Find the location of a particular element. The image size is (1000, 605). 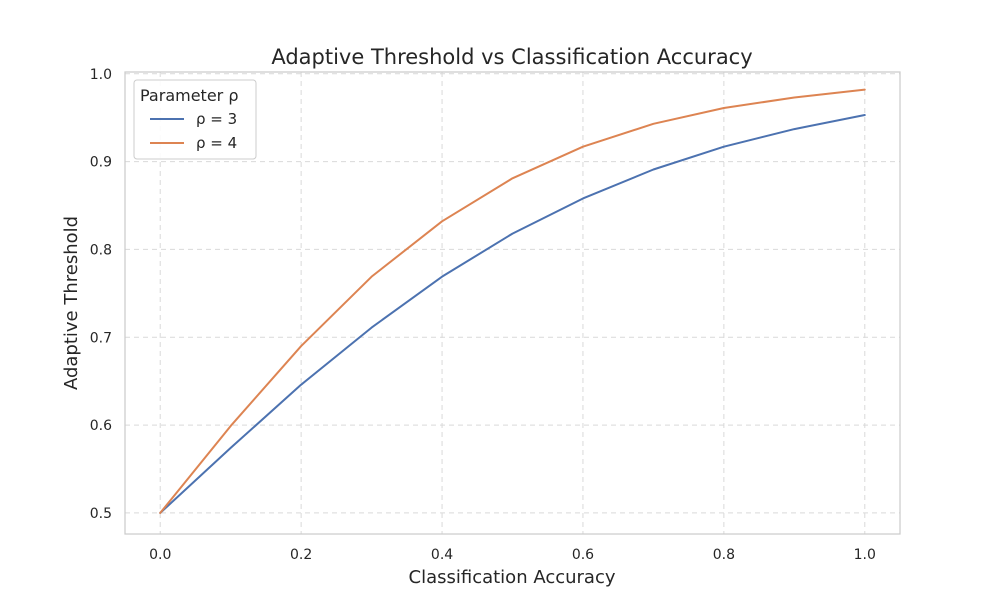

y-tick-label: 0.7 is located at coordinates (101, 338).